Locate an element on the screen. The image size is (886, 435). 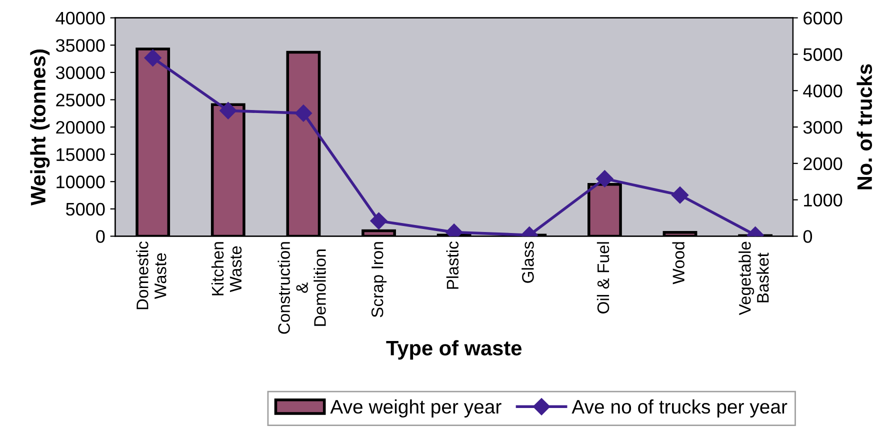
y-tick-label: 10000 is located at coordinates (80, 182).